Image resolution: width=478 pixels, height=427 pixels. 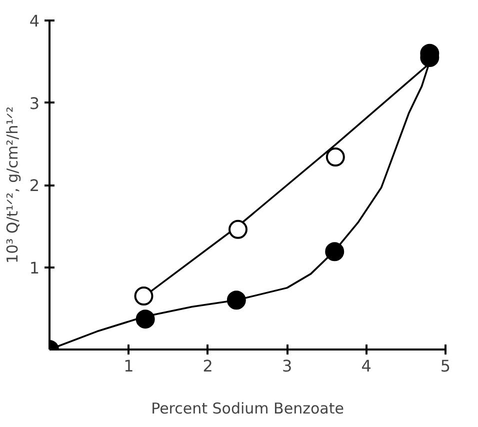 What do you see at coordinates (34, 21) in the screenshot?
I see `y-tick-label: 4` at bounding box center [34, 21].